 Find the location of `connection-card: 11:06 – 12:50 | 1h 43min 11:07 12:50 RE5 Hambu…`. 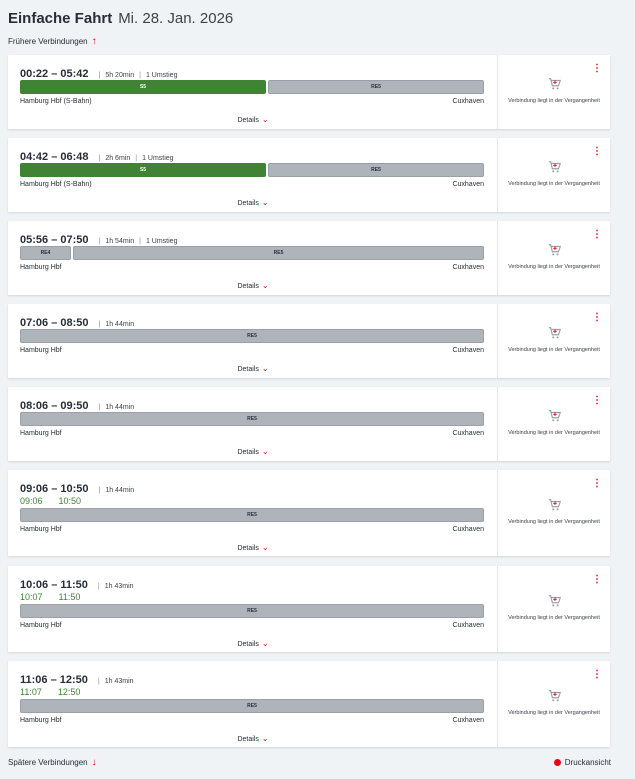

connection-card: 11:06 – 12:50 | 1h 43min 11:07 12:50 RE5 Hambu… is located at coordinates (309, 704).